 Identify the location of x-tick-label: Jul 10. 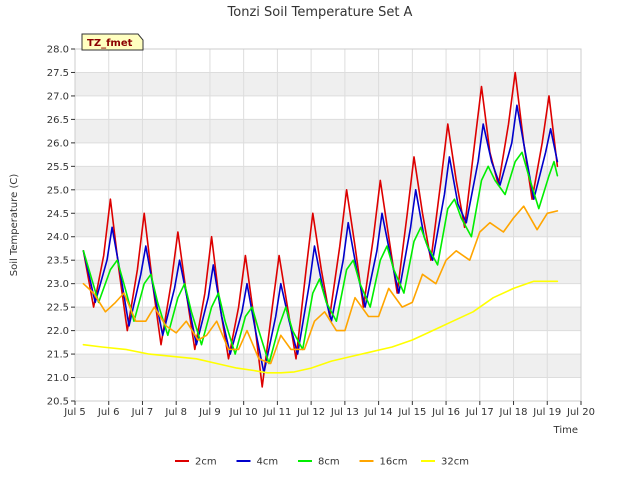
(243, 412).